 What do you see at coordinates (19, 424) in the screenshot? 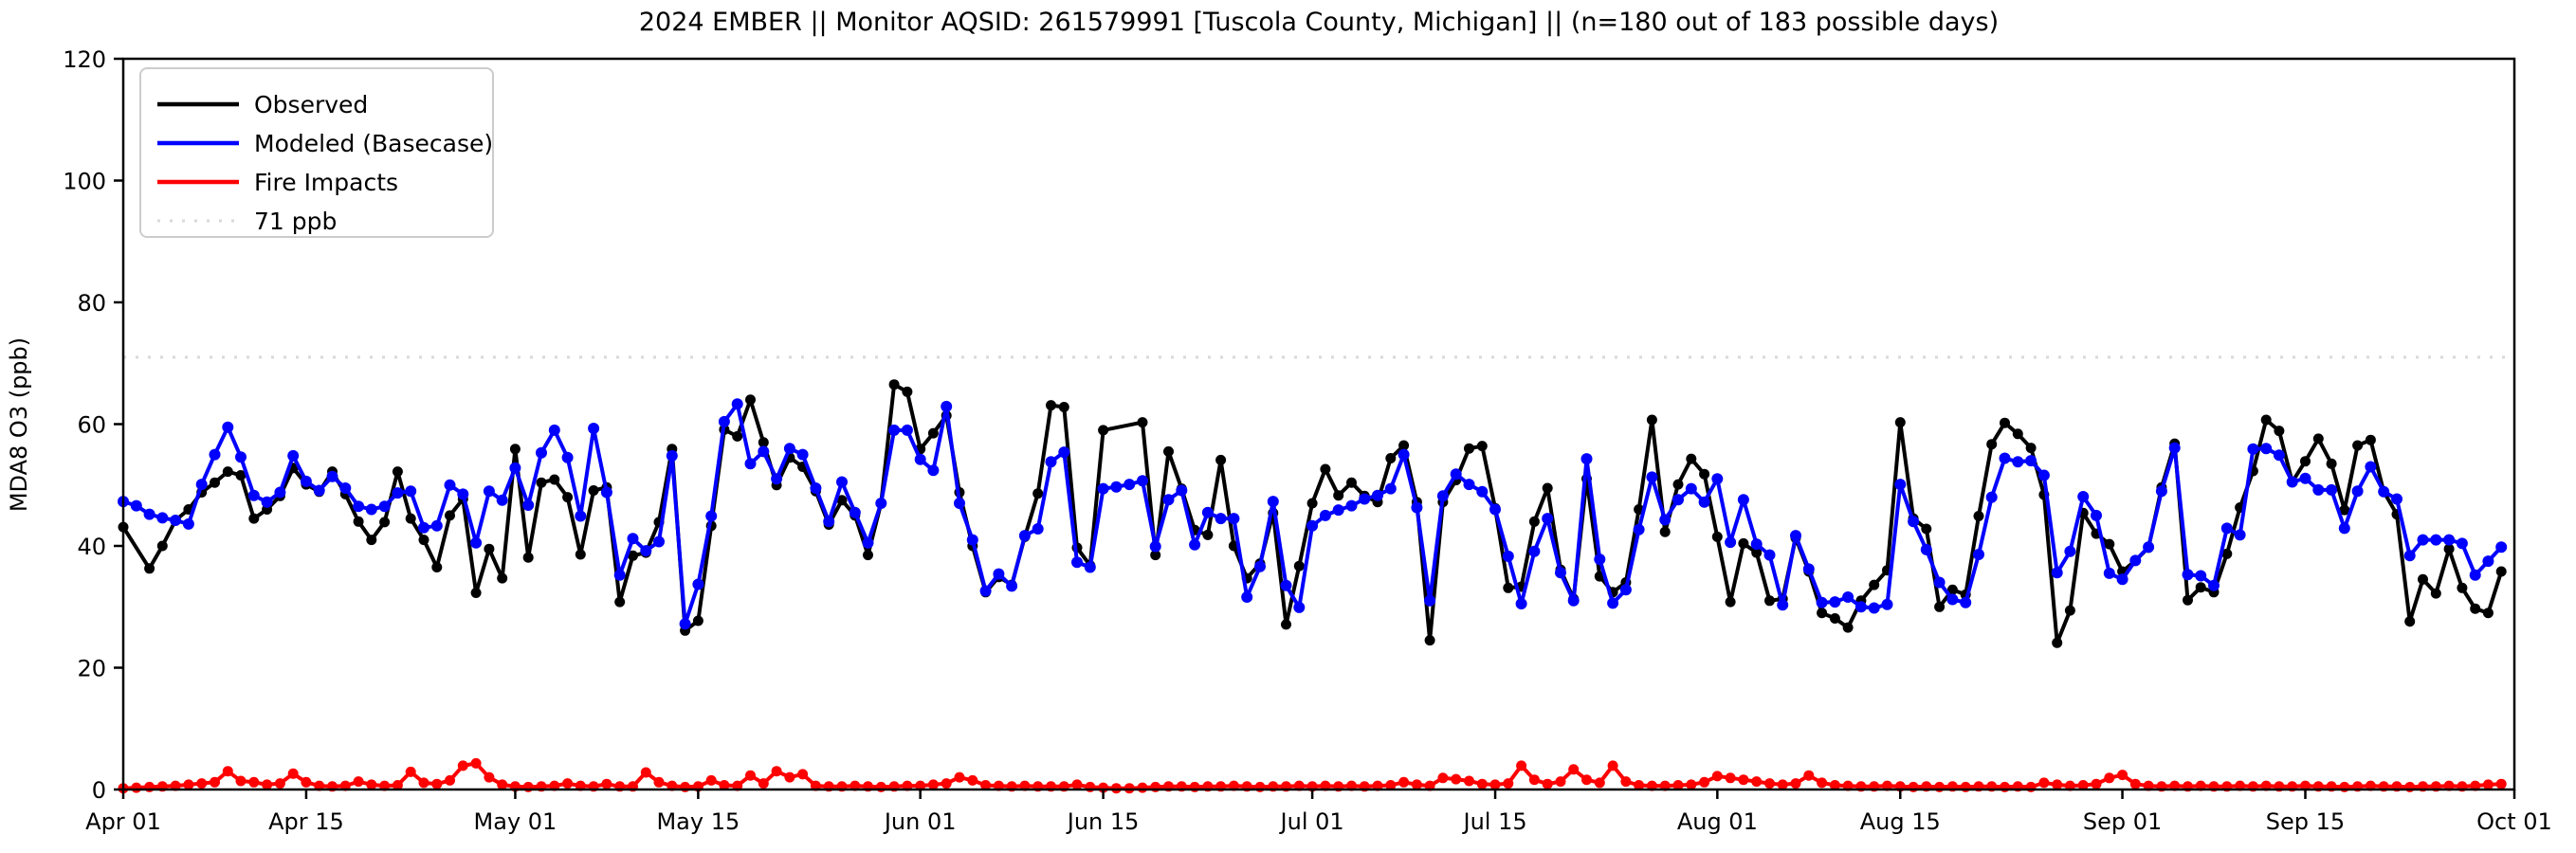
I see `y-axis-label: MDA8 O3 (ppb)` at bounding box center [19, 424].